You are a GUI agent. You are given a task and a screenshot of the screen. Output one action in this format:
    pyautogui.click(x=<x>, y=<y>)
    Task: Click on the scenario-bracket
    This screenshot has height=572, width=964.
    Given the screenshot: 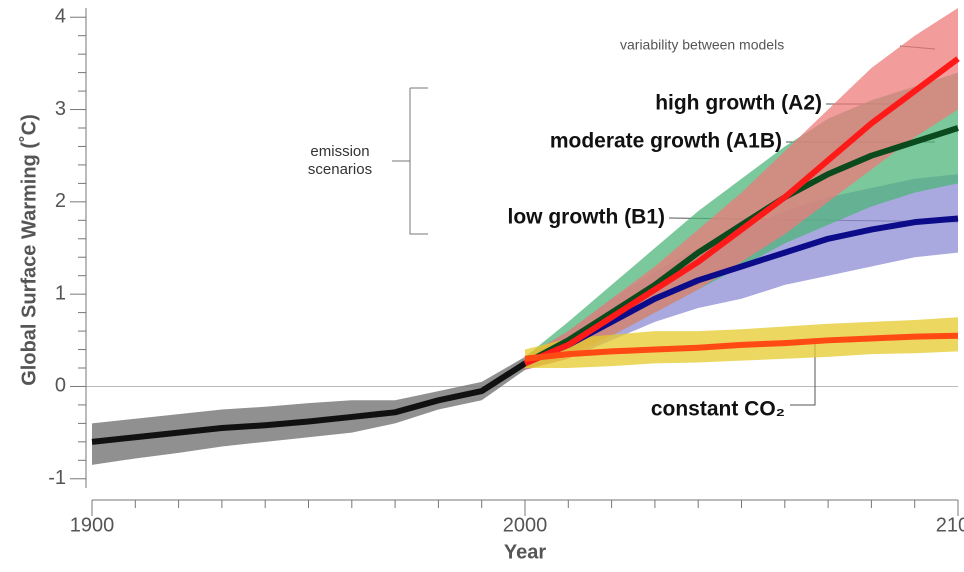 What is the action you would take?
    pyautogui.click(x=410, y=161)
    